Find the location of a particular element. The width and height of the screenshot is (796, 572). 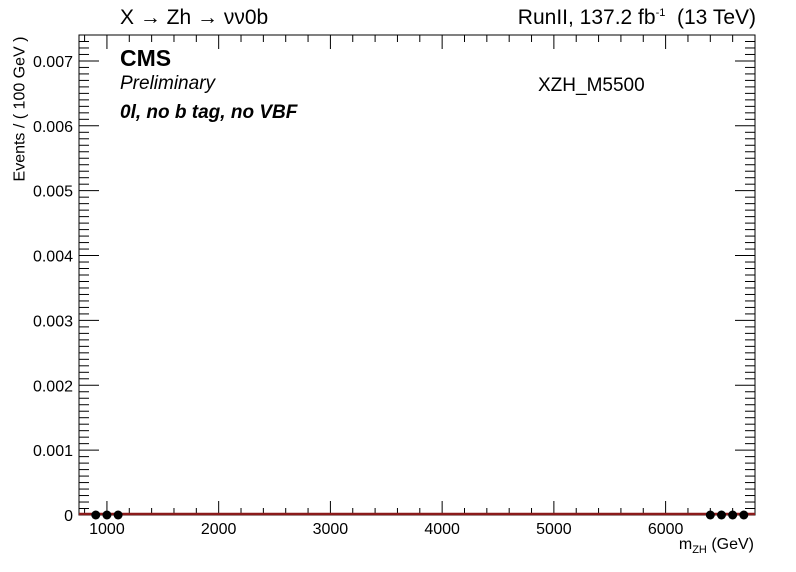

data-marks is located at coordinates (417, 515).